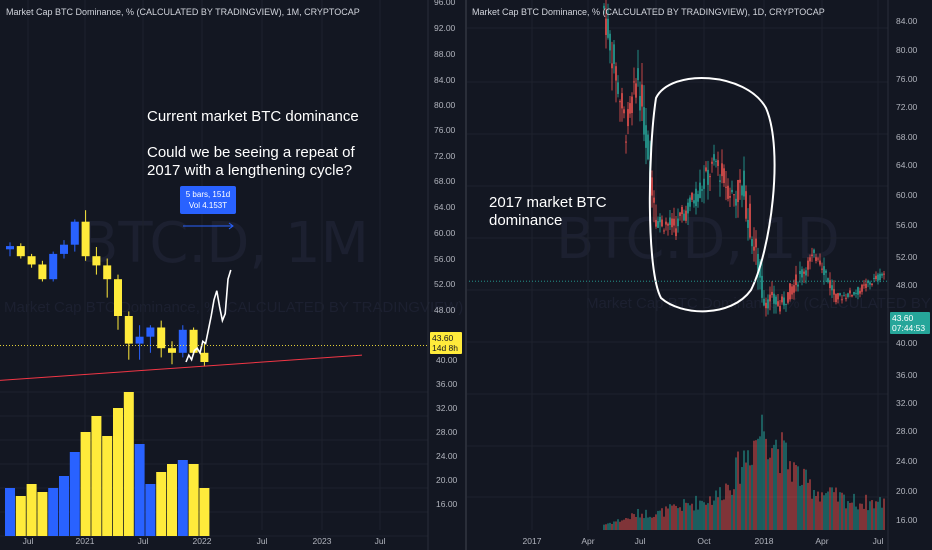 The width and height of the screenshot is (932, 550). Describe the element at coordinates (548, 211) in the screenshot. I see `right-annotation: 2017 market BTC dominance` at that location.